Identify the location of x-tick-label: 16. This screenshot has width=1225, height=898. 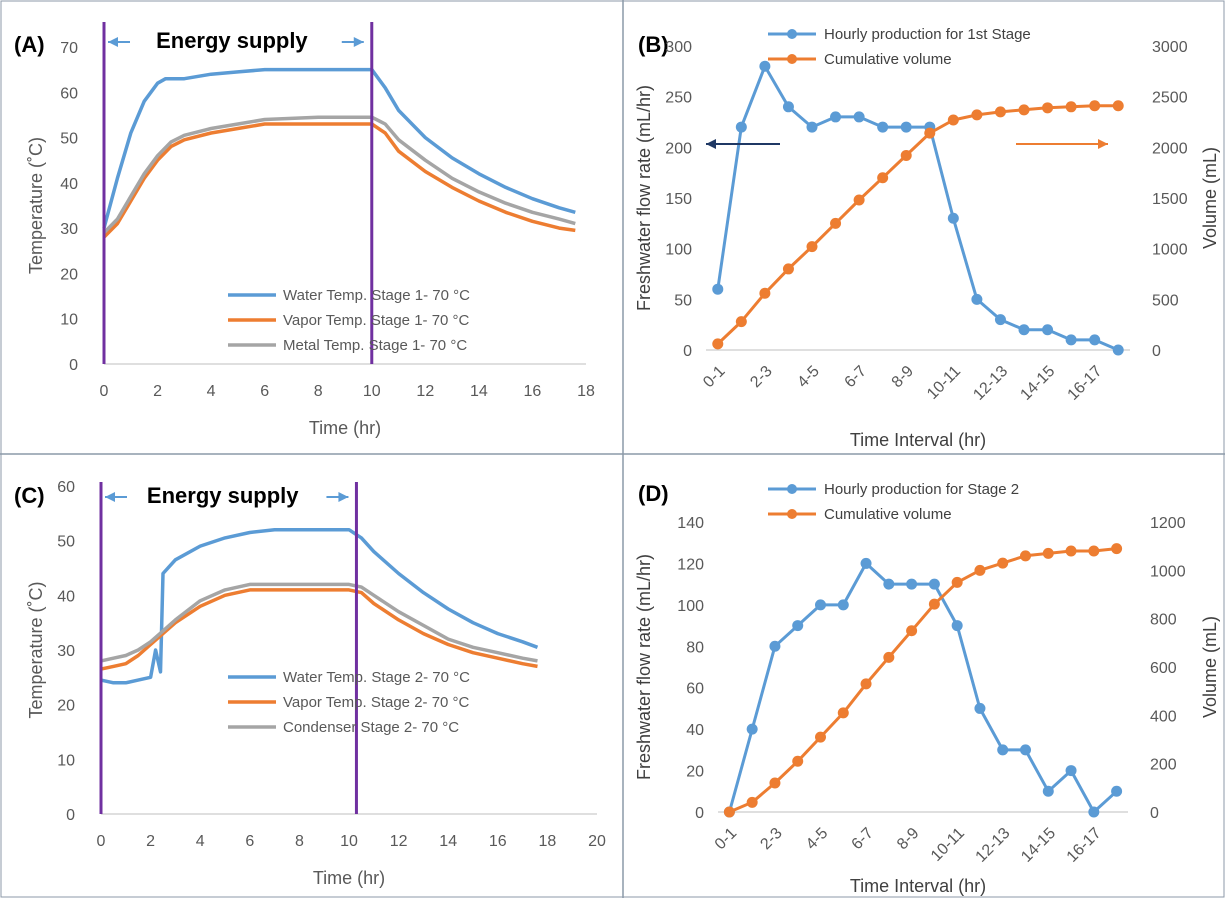
(498, 841).